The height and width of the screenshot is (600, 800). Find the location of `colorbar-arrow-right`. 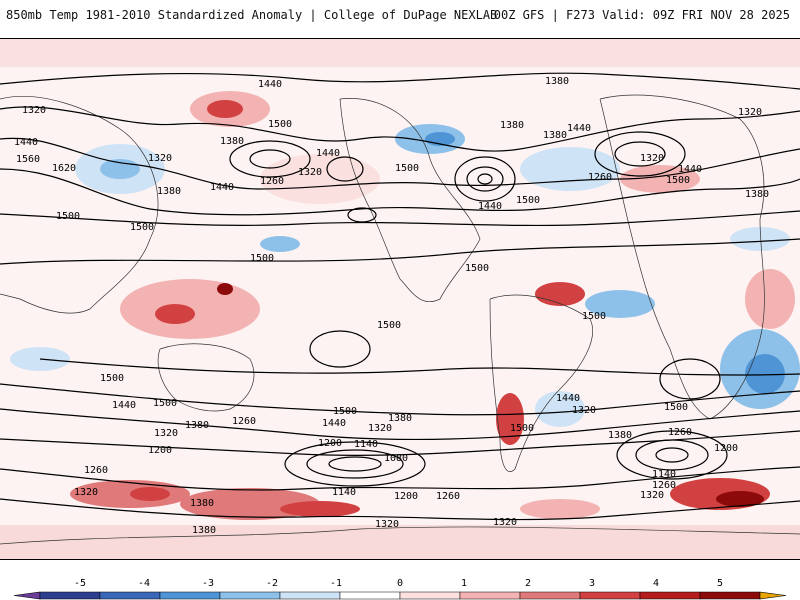

colorbar-arrow-right is located at coordinates (773, 595).